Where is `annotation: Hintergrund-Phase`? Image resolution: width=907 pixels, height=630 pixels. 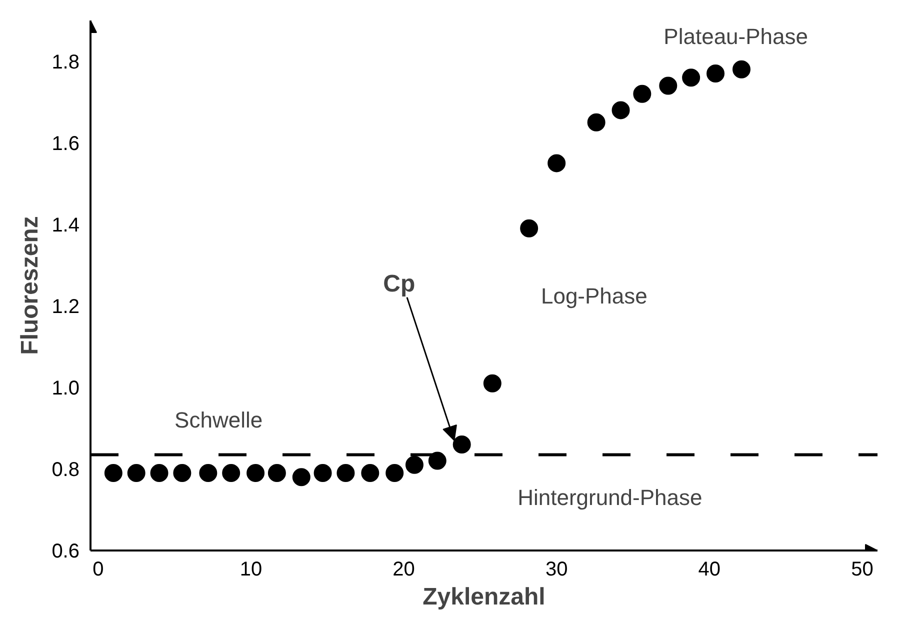
annotation: Hintergrund-Phase is located at coordinates (610, 497).